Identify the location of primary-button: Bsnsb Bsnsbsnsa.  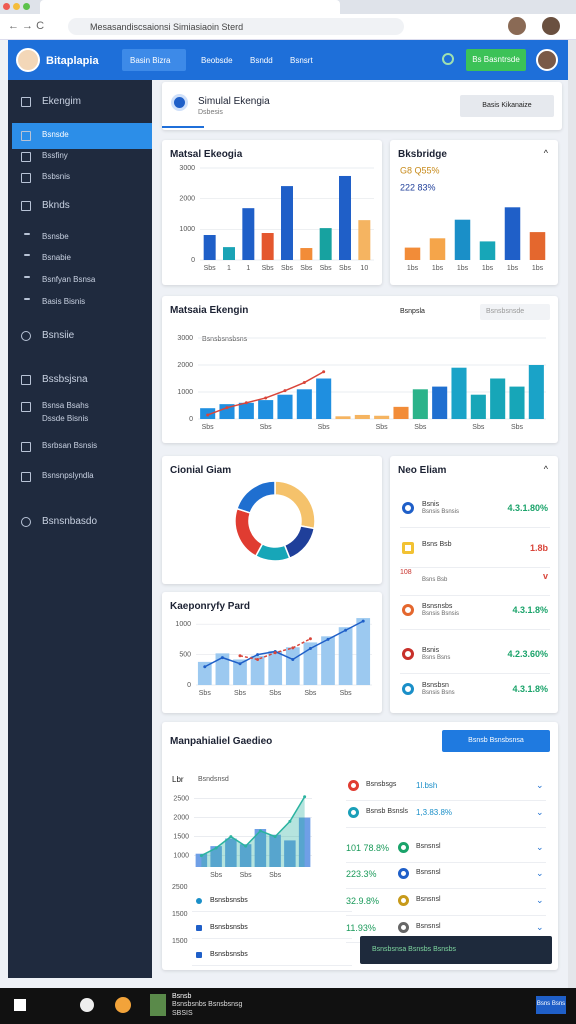
(496, 741).